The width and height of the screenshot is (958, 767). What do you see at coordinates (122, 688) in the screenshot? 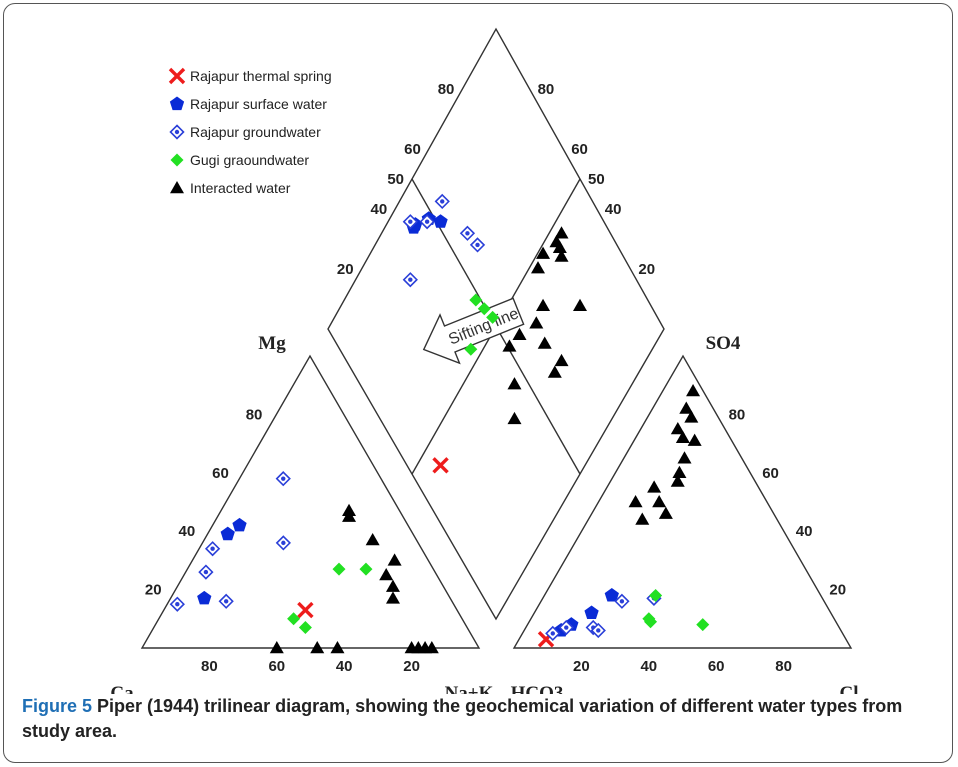
I see `cation-corner-ca: Ca` at bounding box center [122, 688].